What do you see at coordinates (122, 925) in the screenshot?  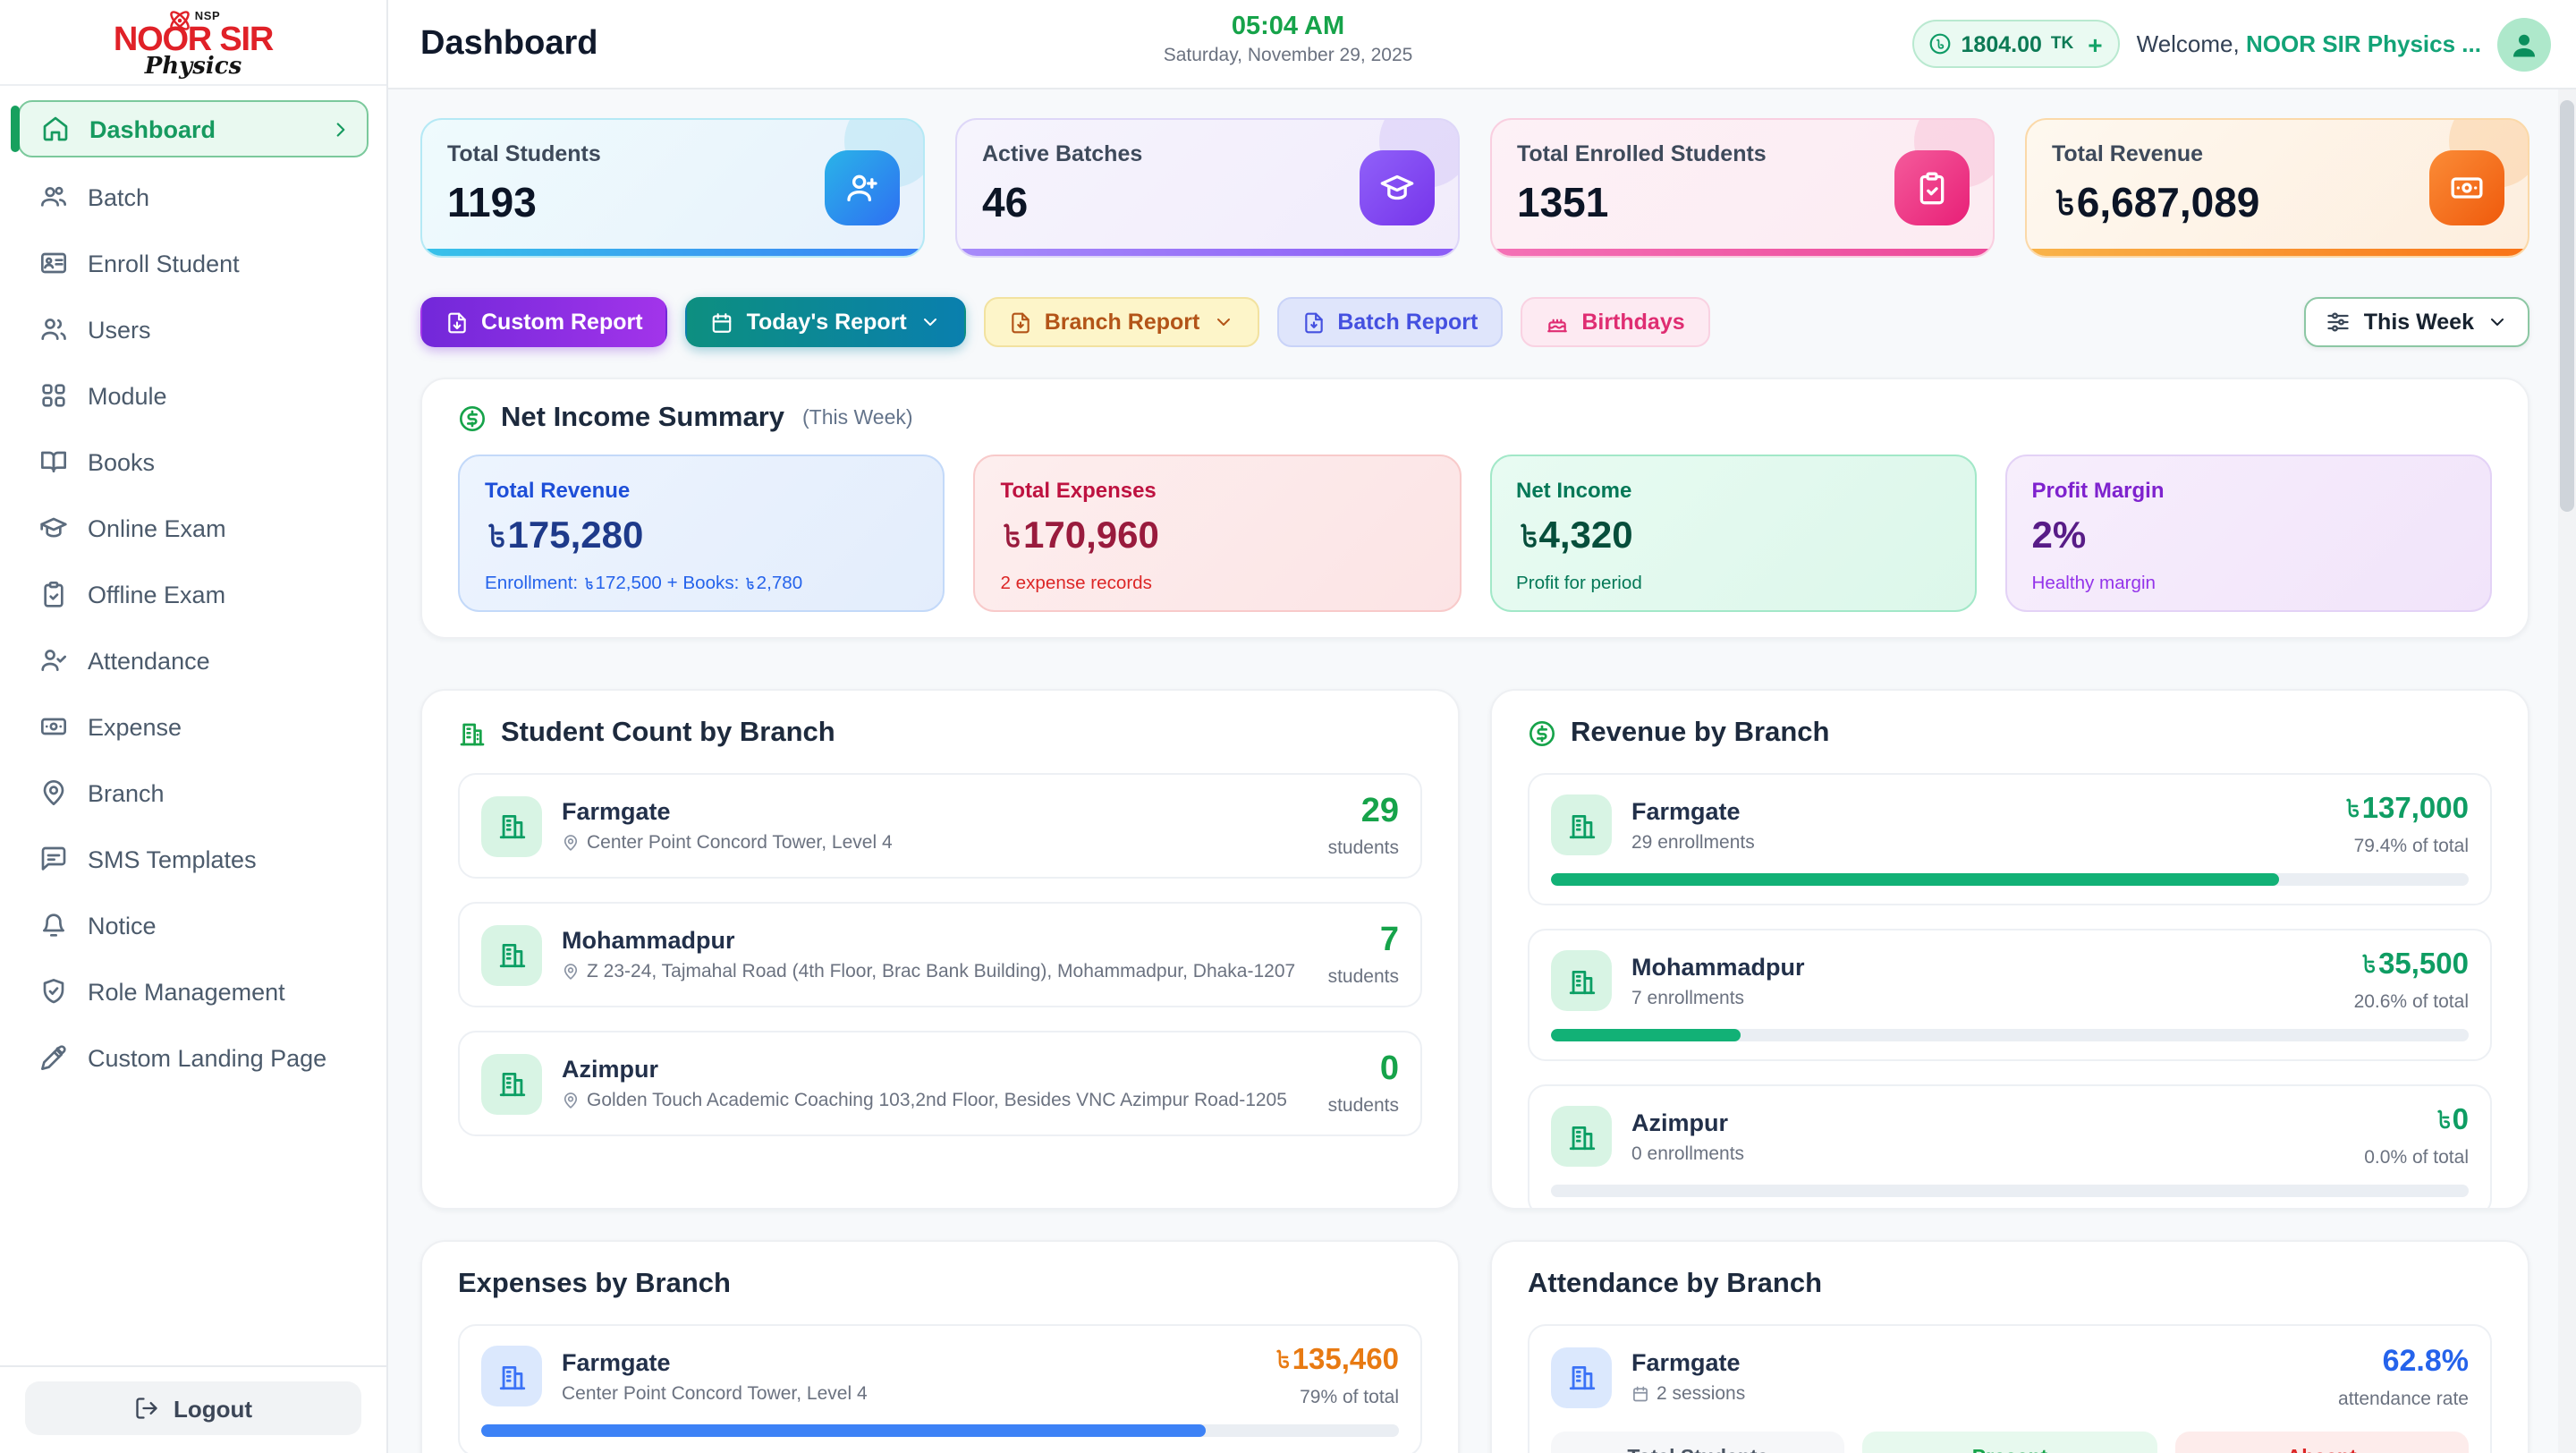 I see `sidebar-item-label: Notice` at bounding box center [122, 925].